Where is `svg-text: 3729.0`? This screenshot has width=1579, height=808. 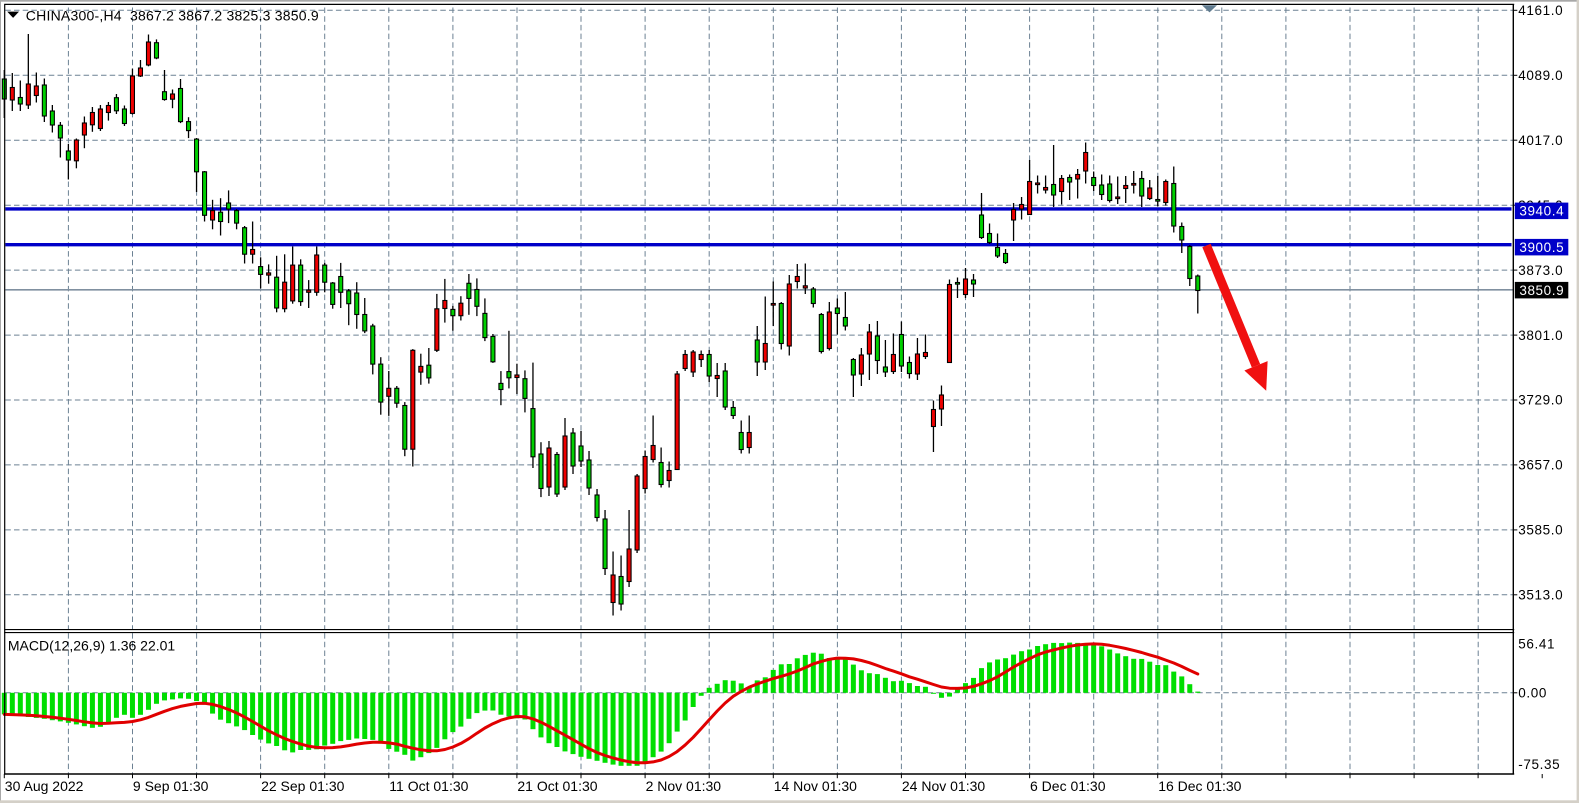 svg-text: 3729.0 is located at coordinates (1540, 400).